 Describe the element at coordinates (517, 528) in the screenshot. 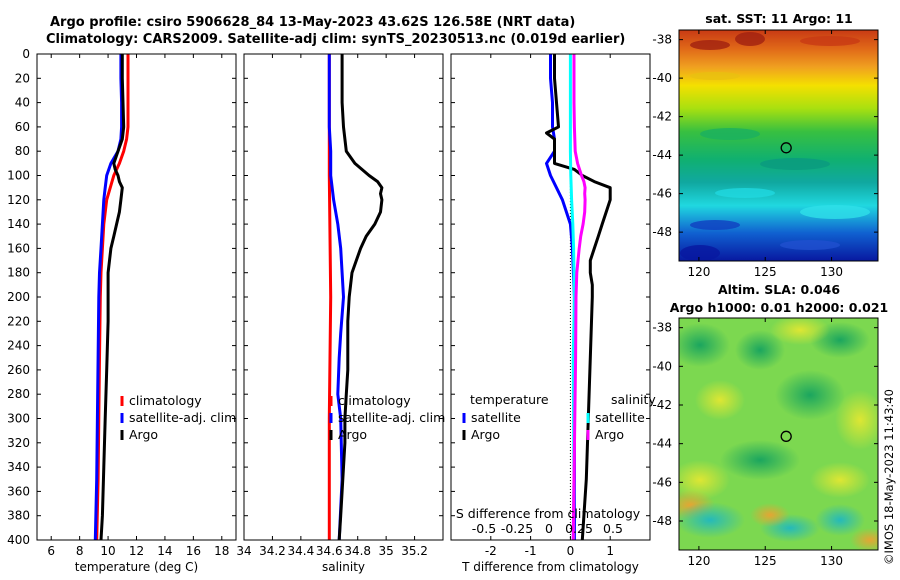

I see `s-tick-label: -0.25` at that location.